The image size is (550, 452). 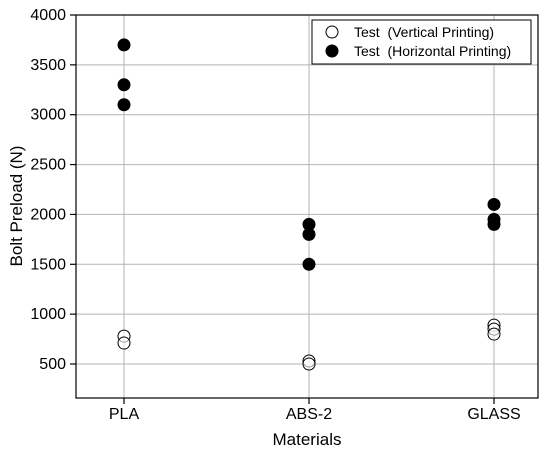 What do you see at coordinates (48, 214) in the screenshot?
I see `y-tick-label: 2000` at bounding box center [48, 214].